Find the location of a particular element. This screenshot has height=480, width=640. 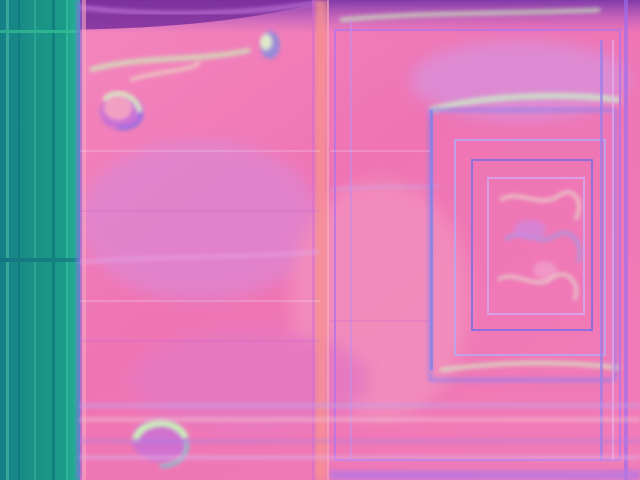

teal-edge is located at coordinates (79, 240).